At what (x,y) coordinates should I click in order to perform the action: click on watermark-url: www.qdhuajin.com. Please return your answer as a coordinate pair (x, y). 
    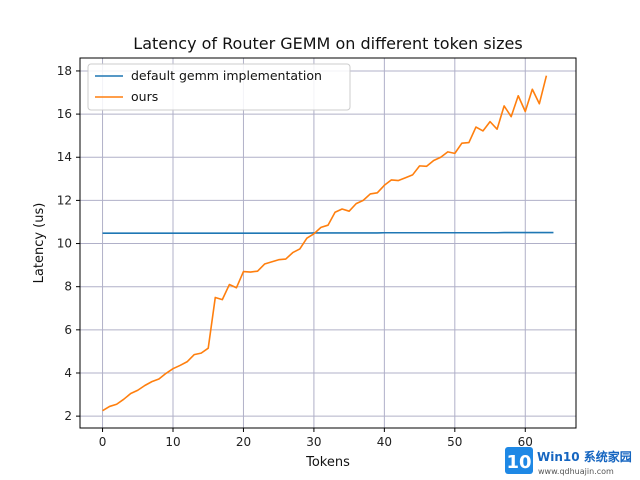
    Looking at the image, I should click on (576, 471).